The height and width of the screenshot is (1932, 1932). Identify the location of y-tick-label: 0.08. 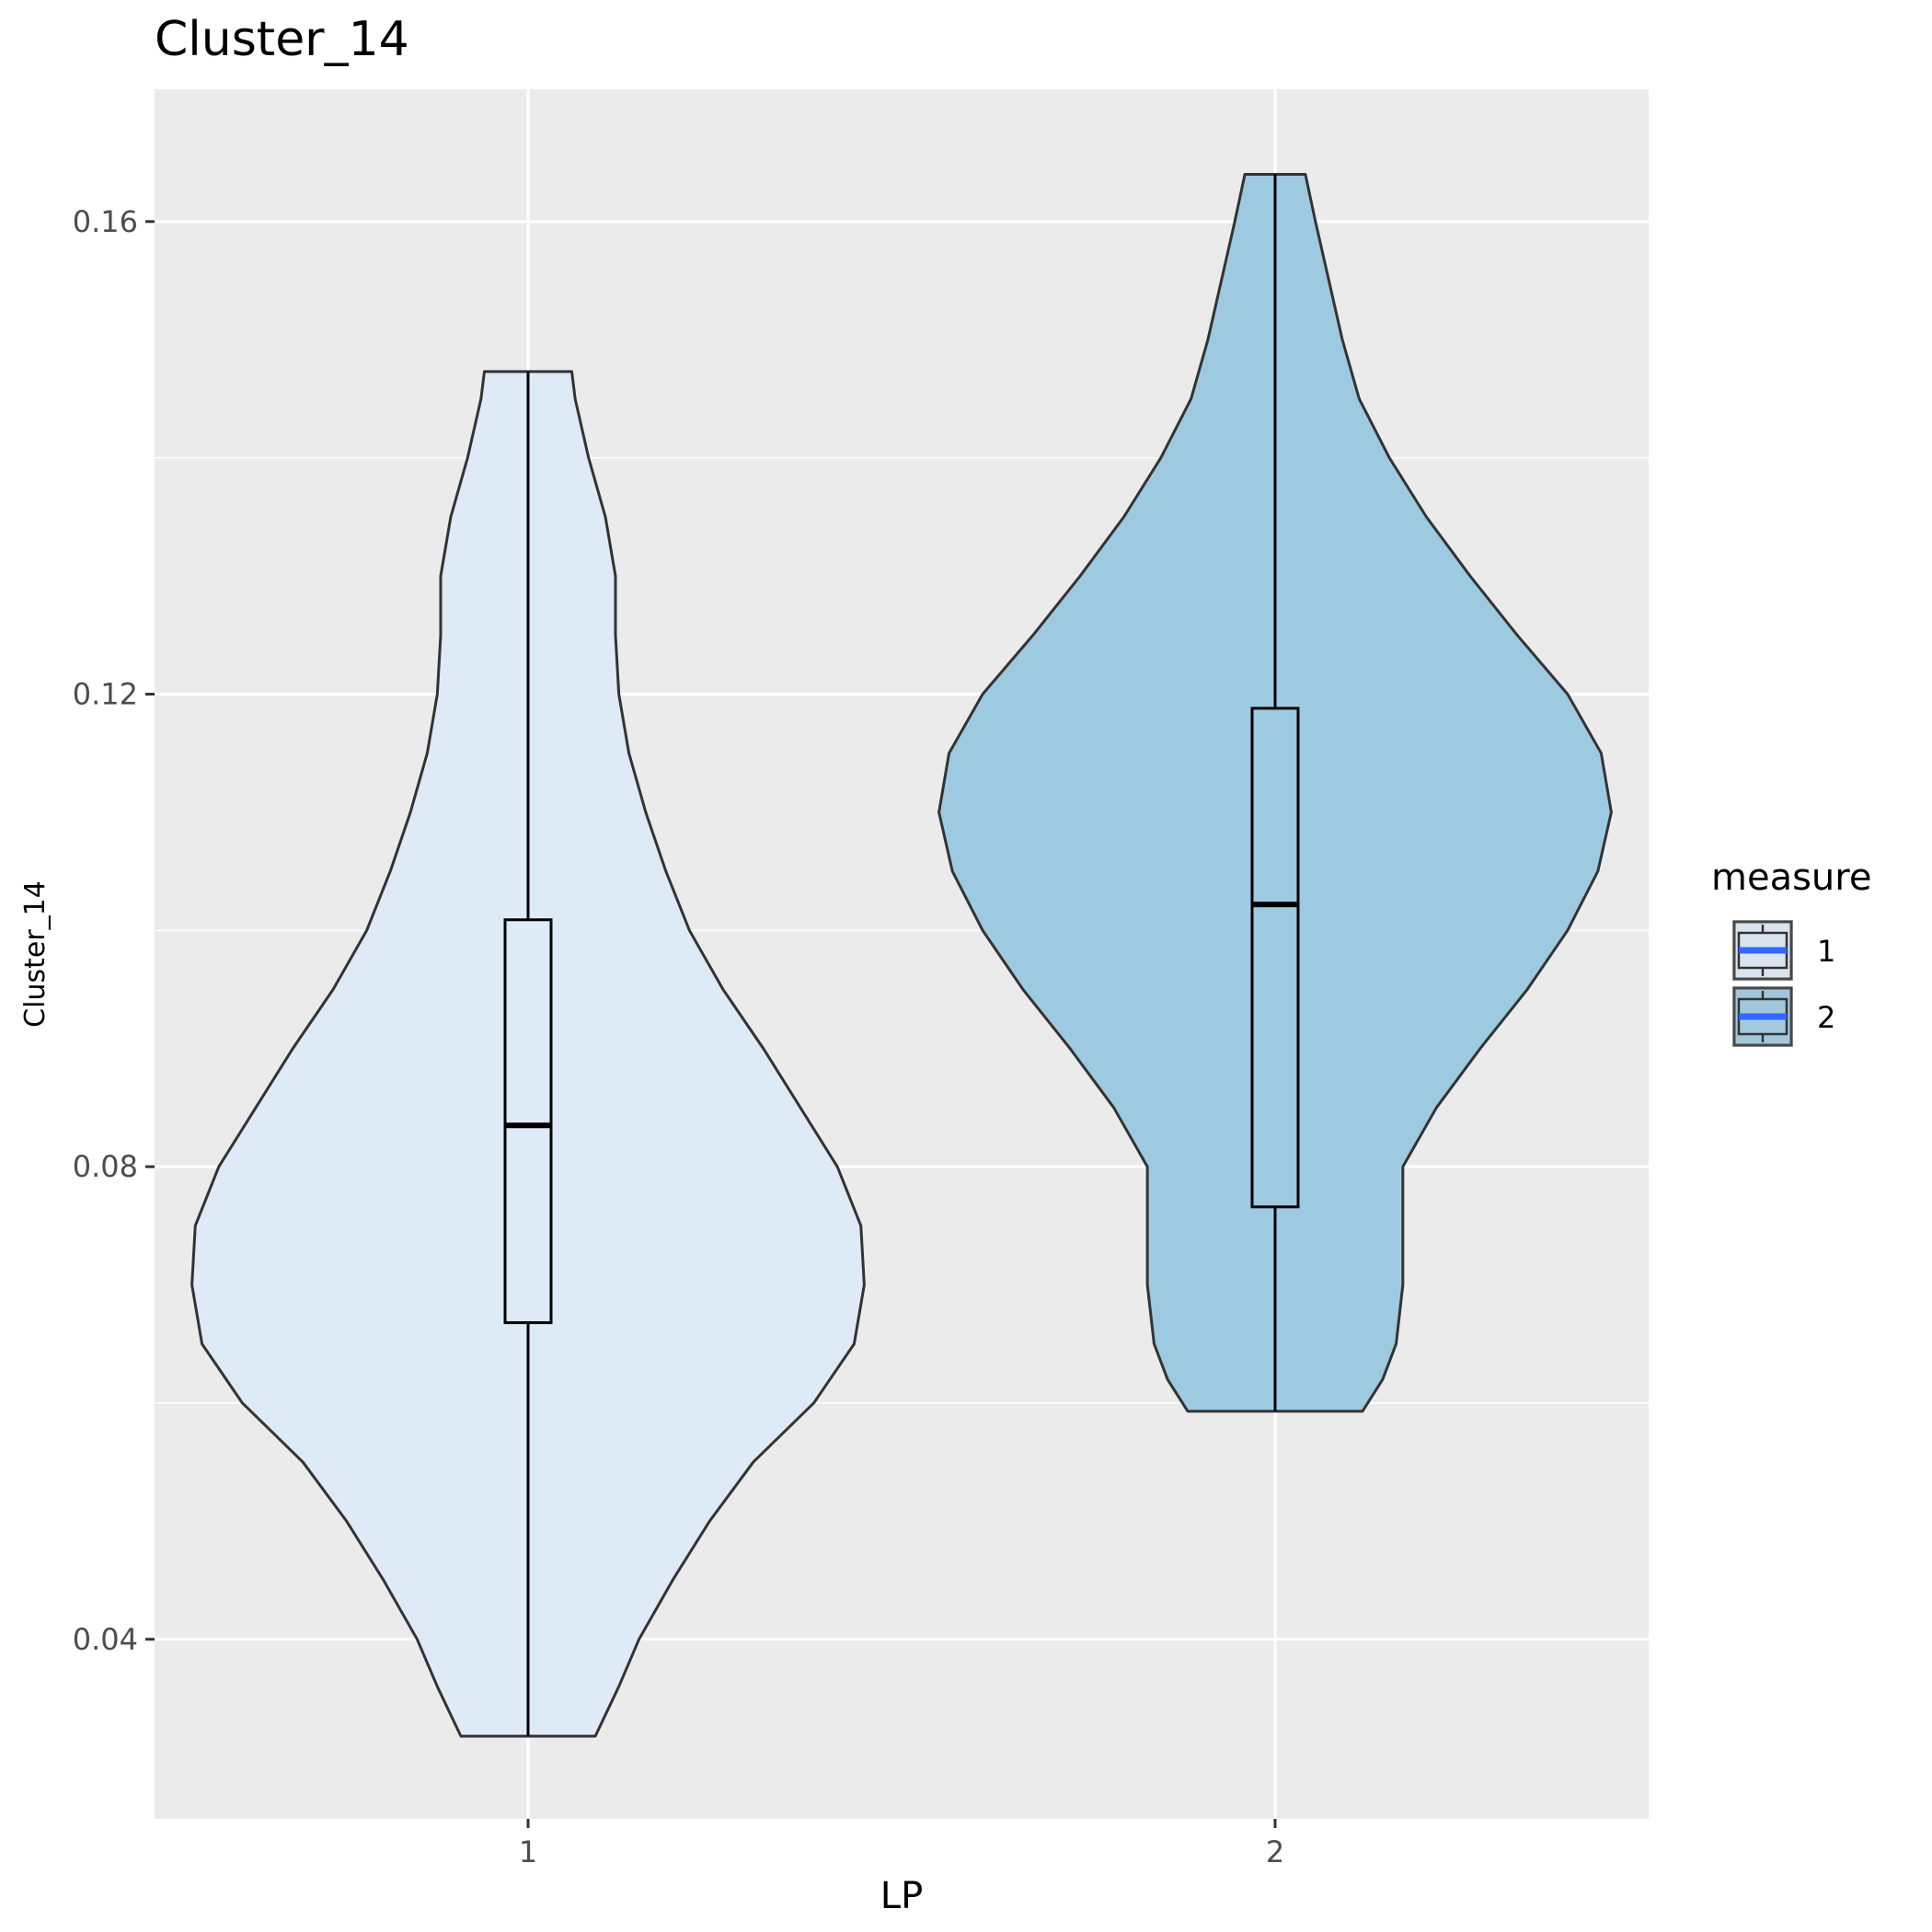
(105, 1166).